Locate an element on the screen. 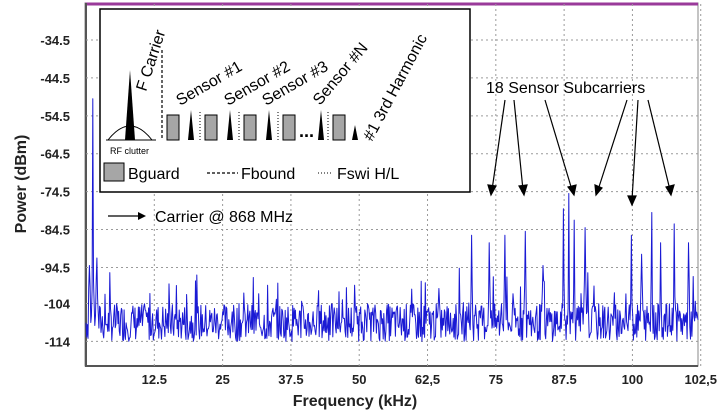 The width and height of the screenshot is (718, 417). x-tick-label: 62,5 is located at coordinates (427, 379).